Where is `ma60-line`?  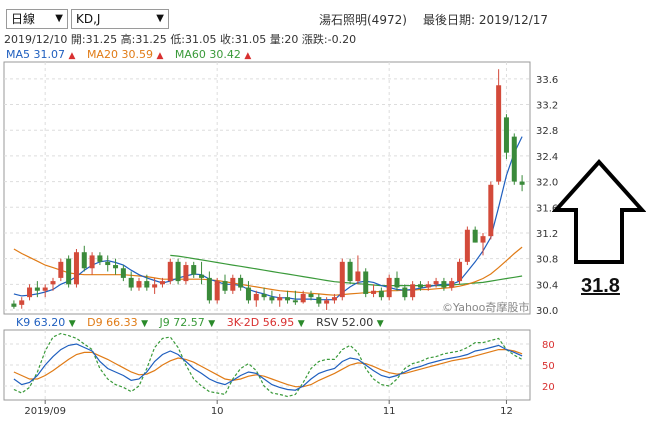 ma60-line is located at coordinates (346, 270).